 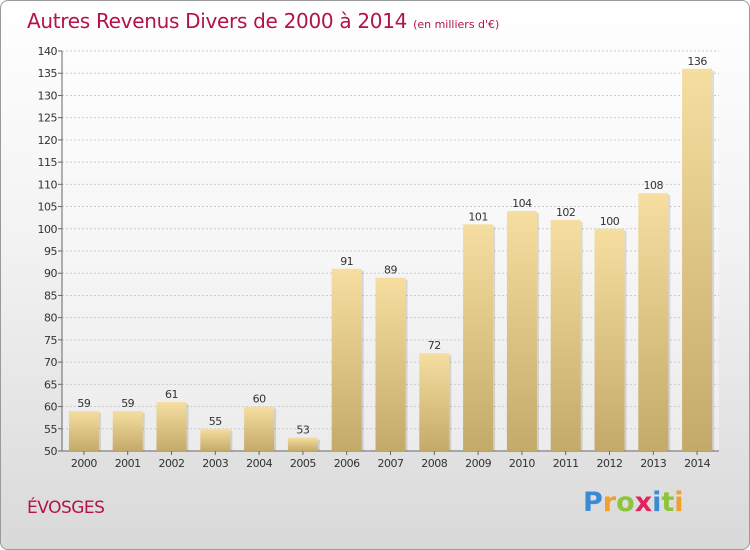 What do you see at coordinates (434, 463) in the screenshot?
I see `x-tick-label: 2008` at bounding box center [434, 463].